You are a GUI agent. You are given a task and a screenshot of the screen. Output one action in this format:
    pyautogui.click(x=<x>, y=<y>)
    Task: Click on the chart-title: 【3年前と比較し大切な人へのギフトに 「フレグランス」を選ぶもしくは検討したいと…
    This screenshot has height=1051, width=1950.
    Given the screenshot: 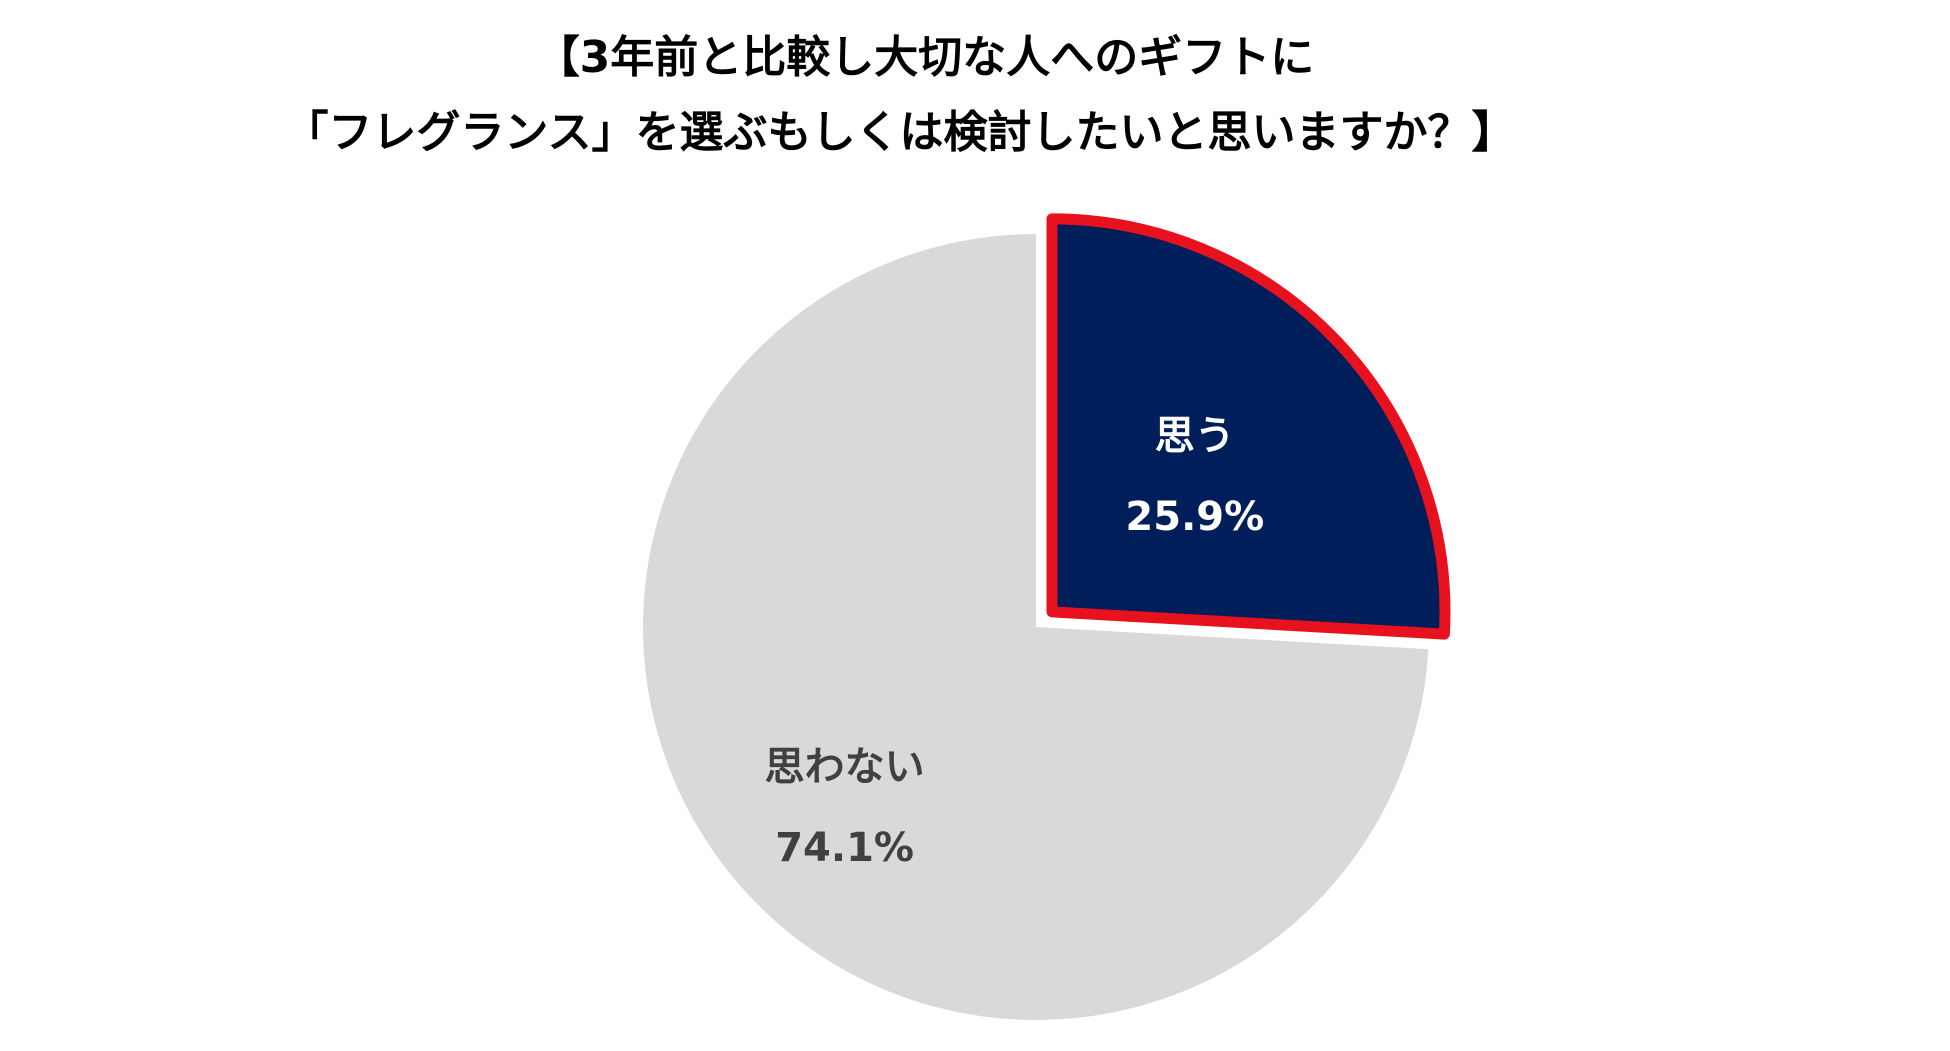 What is the action you would take?
    pyautogui.click(x=975, y=95)
    